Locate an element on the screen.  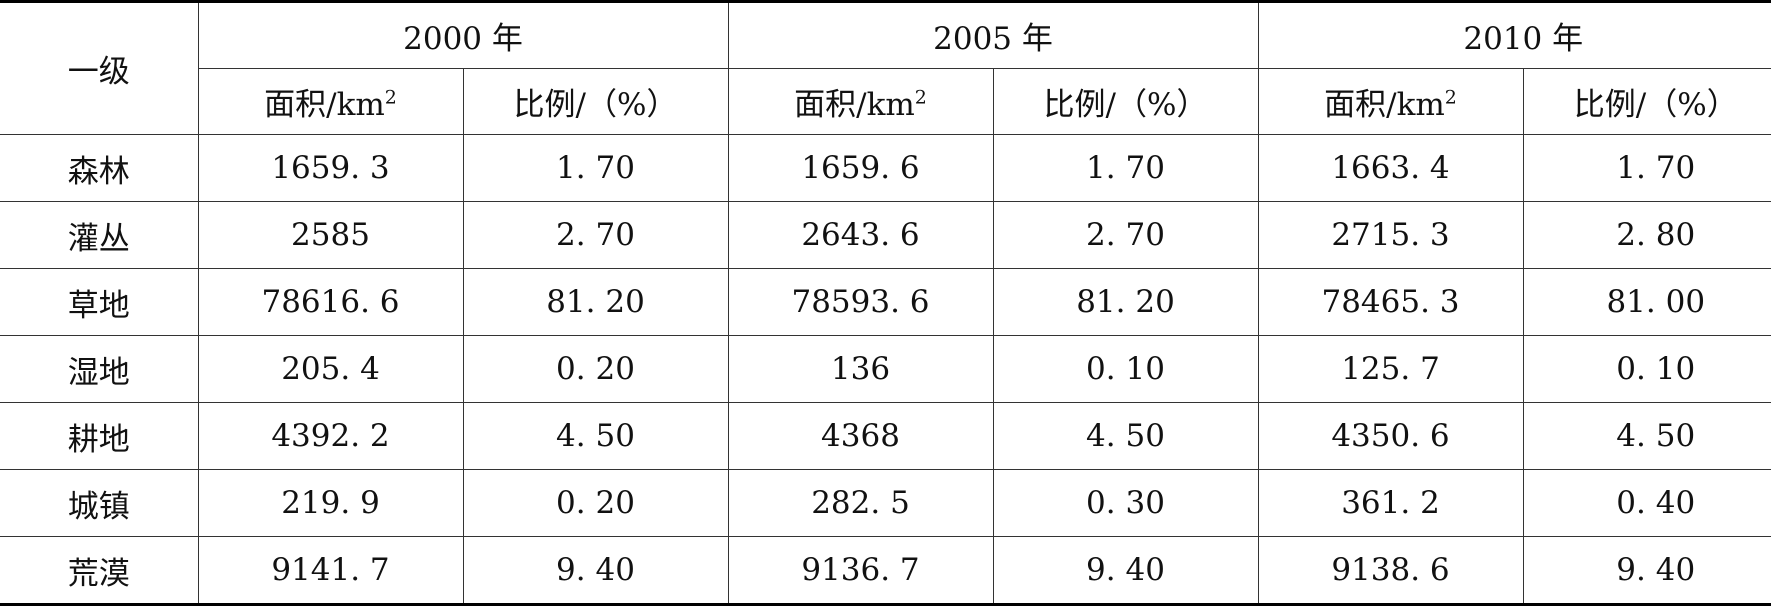
table-cell: 2643. 6 is located at coordinates (860, 235).